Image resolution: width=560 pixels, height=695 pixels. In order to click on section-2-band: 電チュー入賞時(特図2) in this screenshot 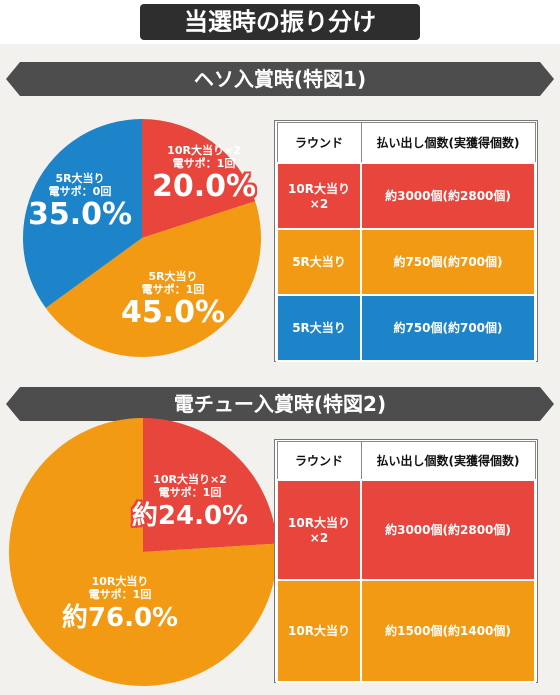, I will do `click(280, 404)`.